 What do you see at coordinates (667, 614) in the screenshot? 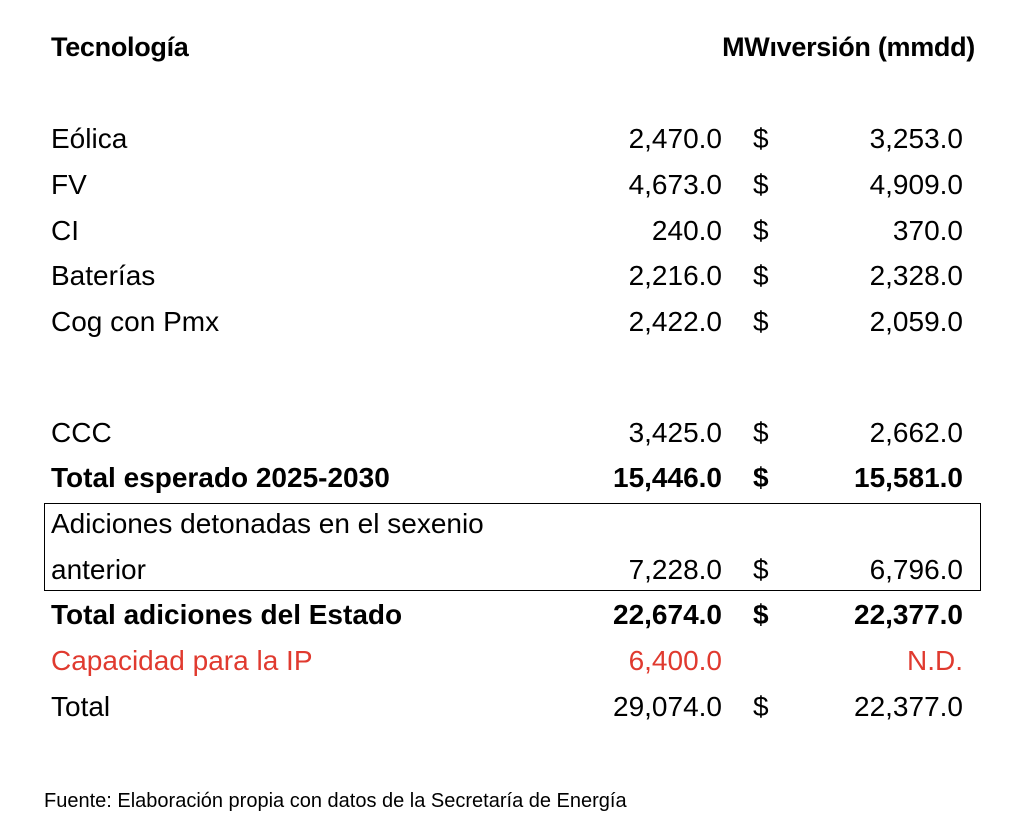
I see `row-mw: 22,674.0` at bounding box center [667, 614].